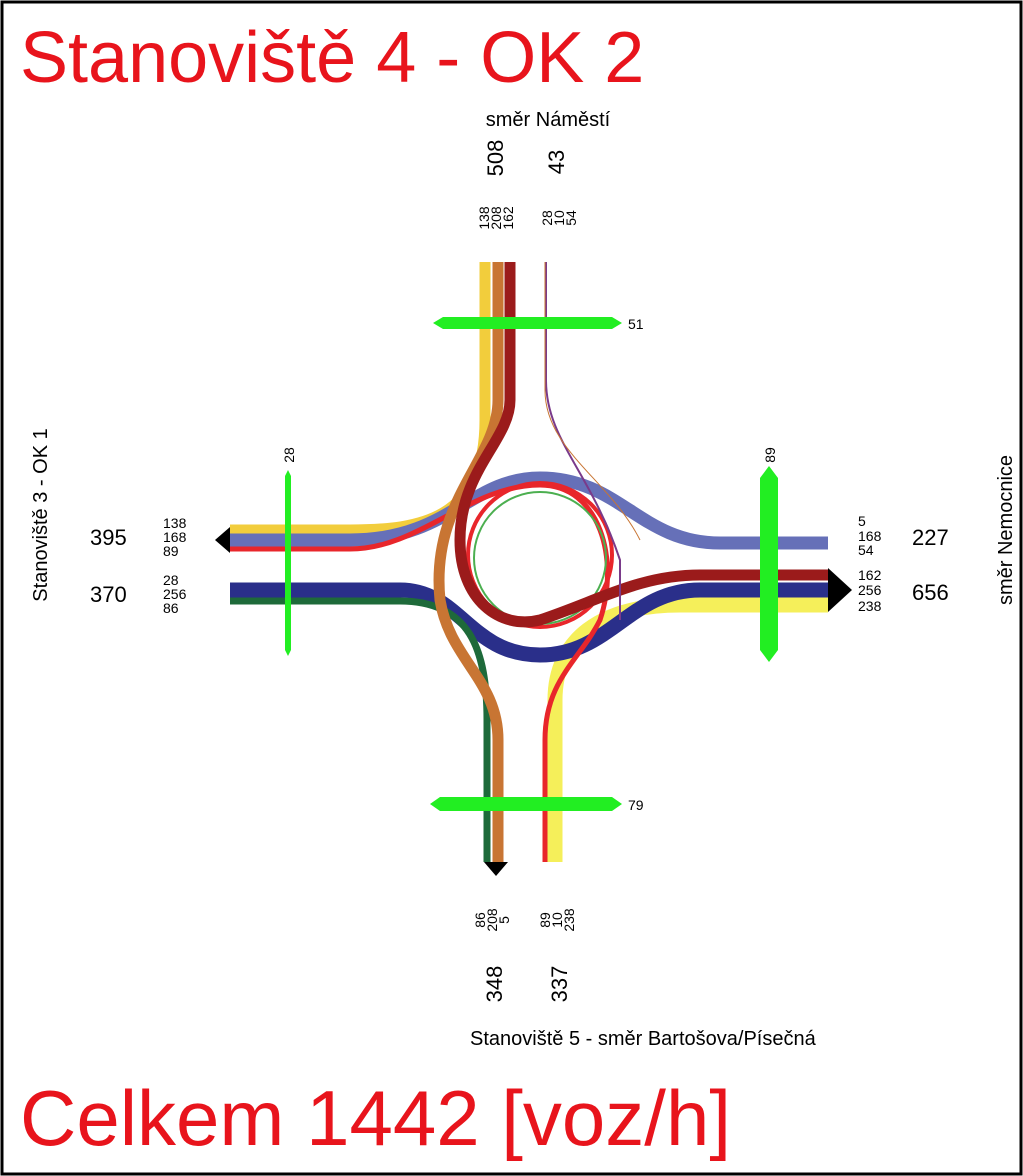 This screenshot has height=1176, width=1023. What do you see at coordinates (1006, 530) in the screenshot?
I see `arm-label: směr Nemocnice` at bounding box center [1006, 530].